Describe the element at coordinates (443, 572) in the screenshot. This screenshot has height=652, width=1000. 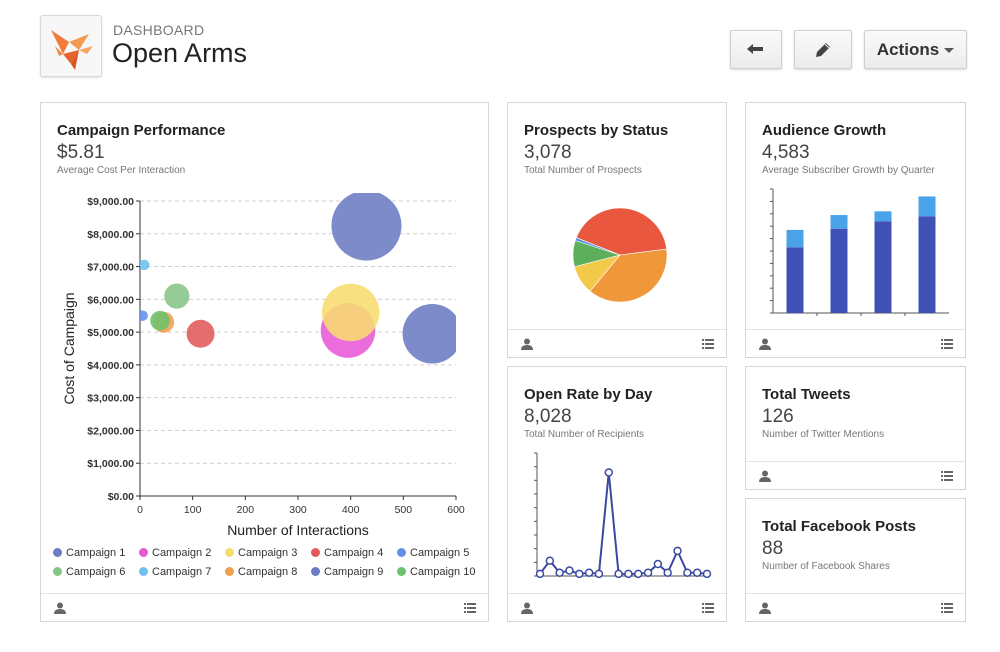
I see `legend-label: Campaign 10` at that location.